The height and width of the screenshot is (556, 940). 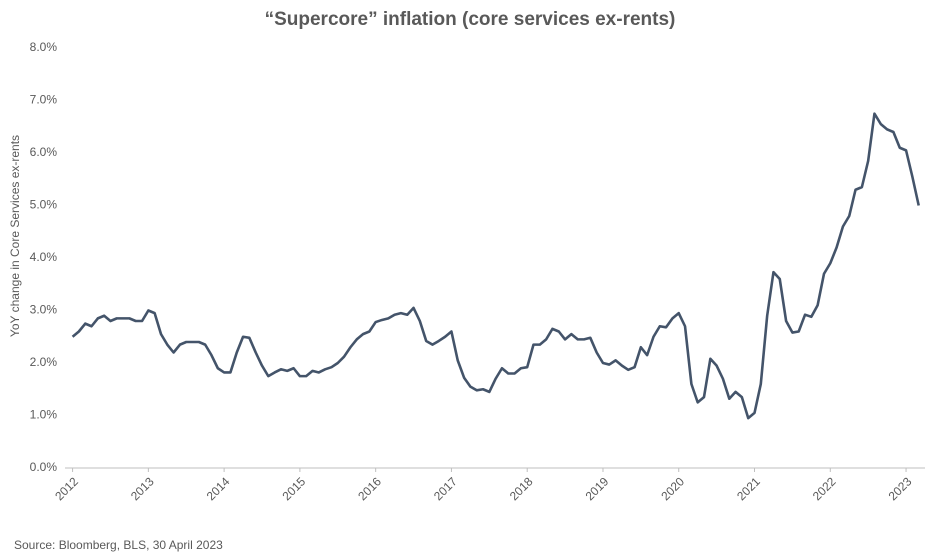 I want to click on y-tick-label: 7.0%, so click(x=44, y=100).